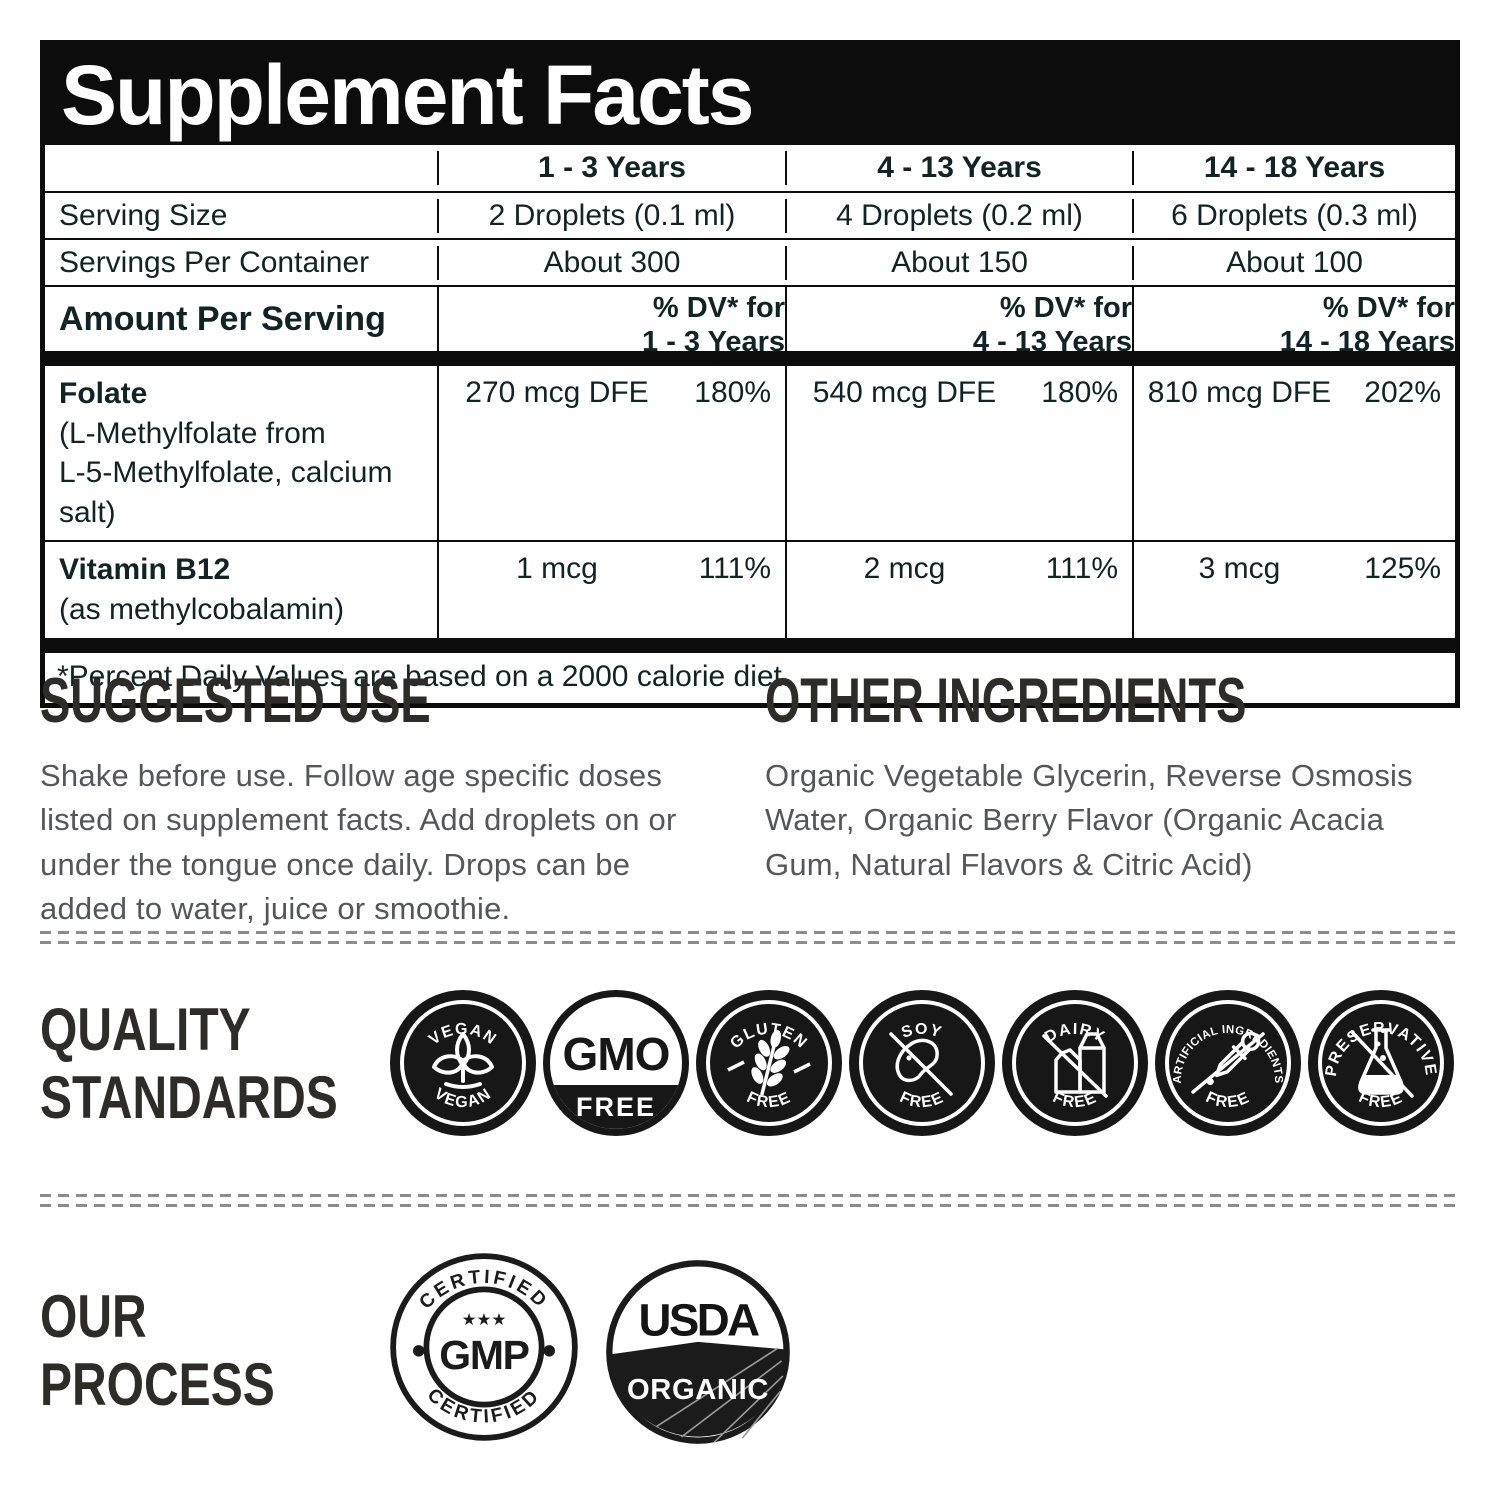 The width and height of the screenshot is (1500, 1500). I want to click on amount-per-serving-label: Amount Per Serving, so click(222, 318).